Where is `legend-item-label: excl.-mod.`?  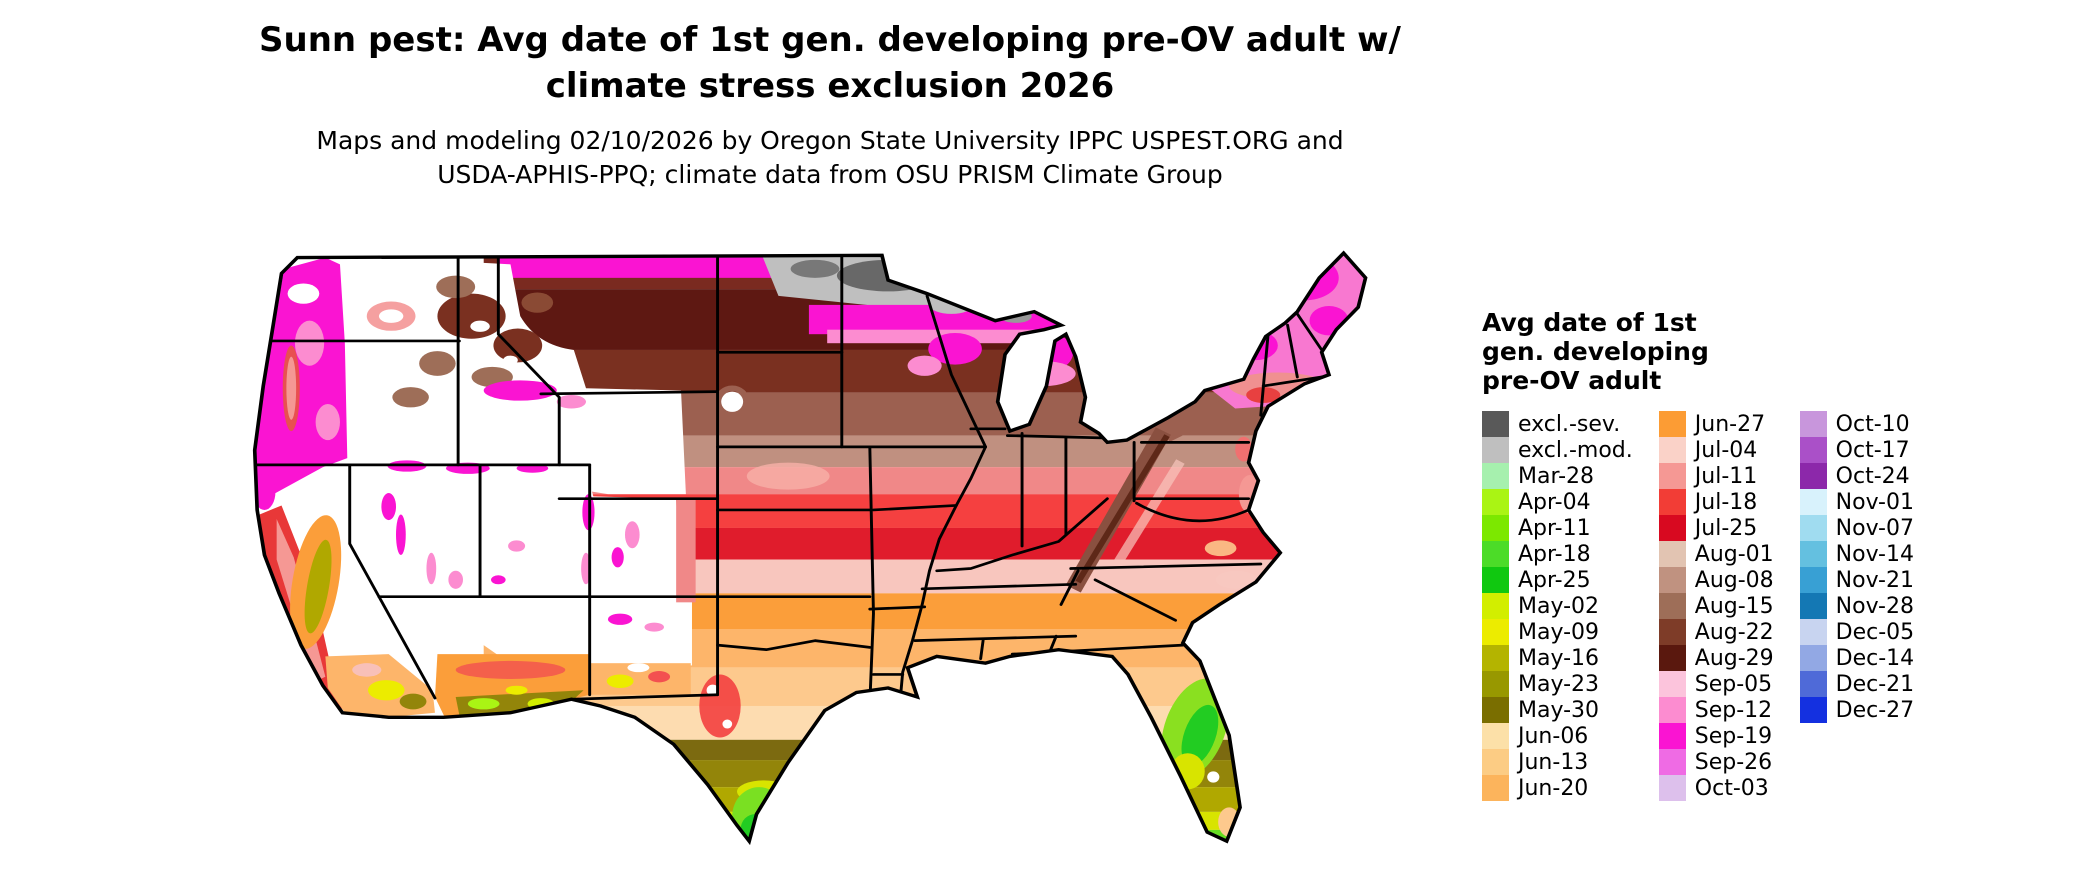 legend-item-label: excl.-mod. is located at coordinates (1575, 450).